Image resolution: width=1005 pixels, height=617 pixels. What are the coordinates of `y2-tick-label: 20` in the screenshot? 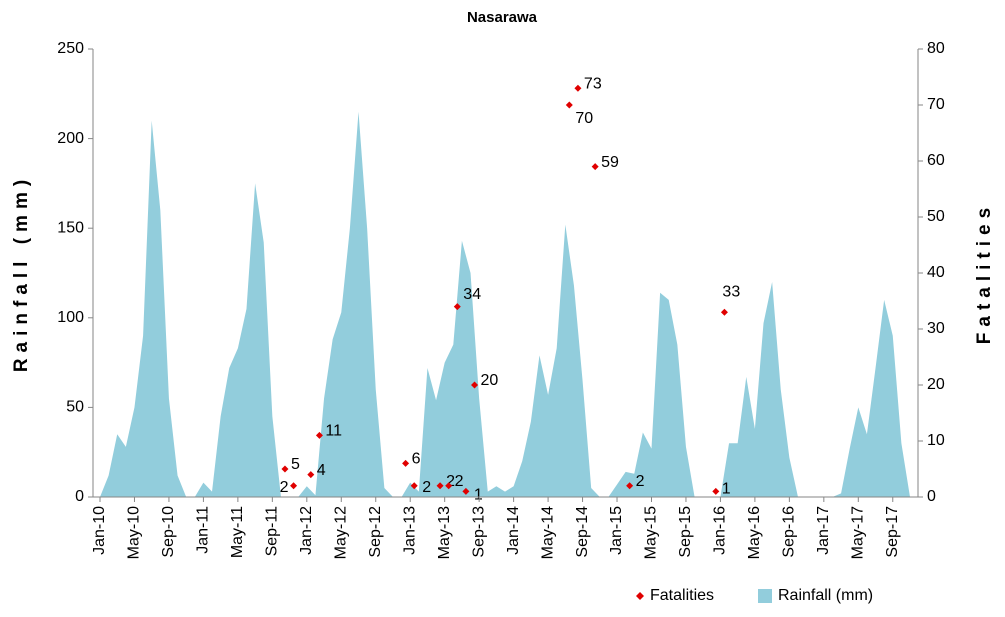 It's located at (936, 384).